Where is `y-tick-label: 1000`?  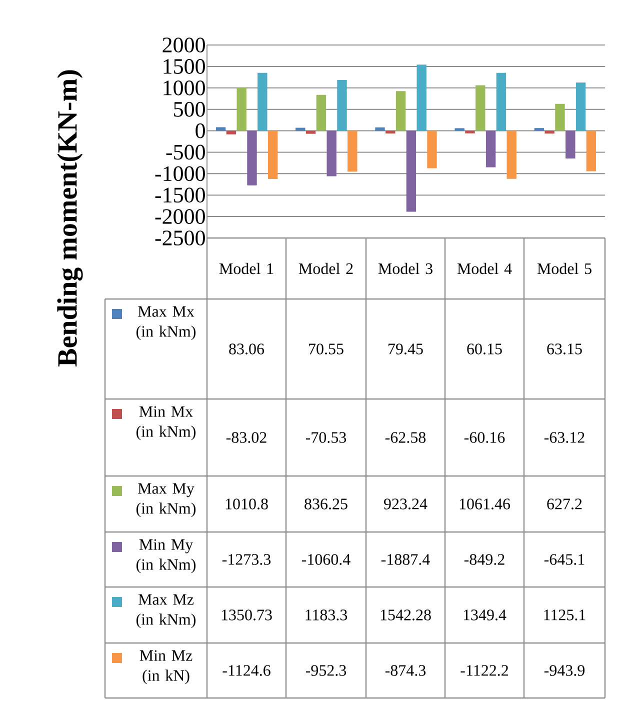 y-tick-label: 1000 is located at coordinates (184, 88).